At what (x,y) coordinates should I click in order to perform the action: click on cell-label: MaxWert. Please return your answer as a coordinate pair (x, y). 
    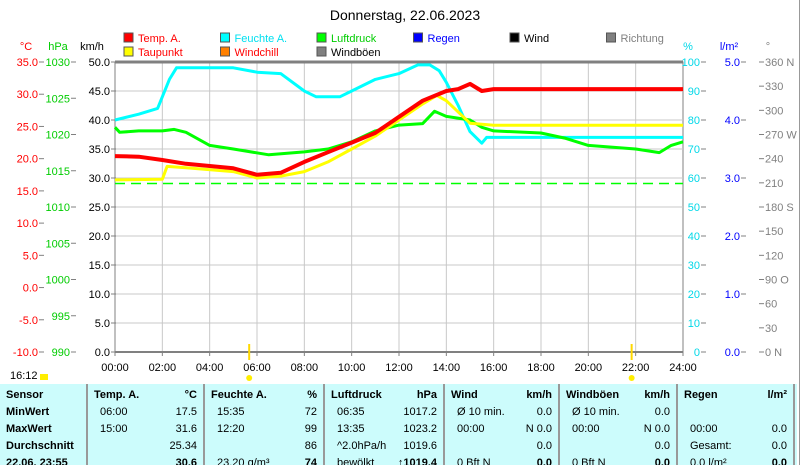
    Looking at the image, I should click on (29, 429).